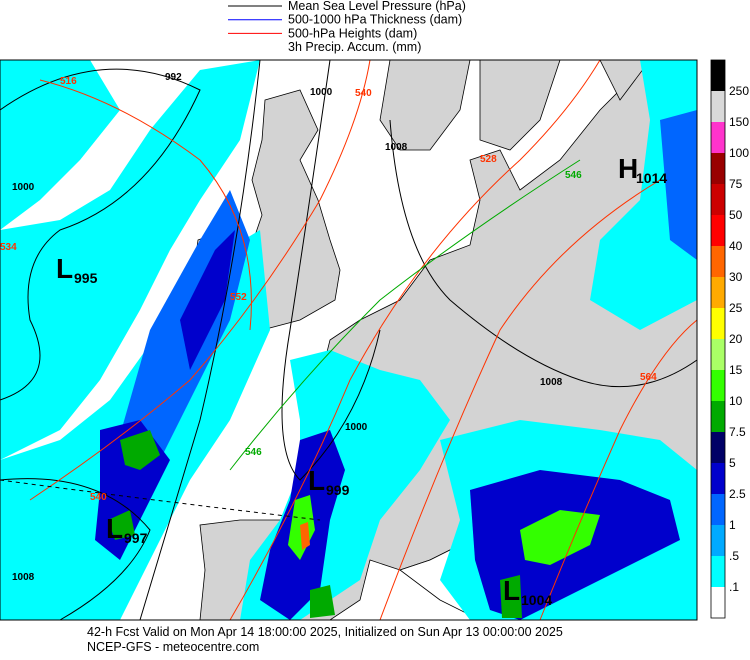 Image resolution: width=750 pixels, height=660 pixels. Describe the element at coordinates (68, 81) in the screenshot. I see `contour-label: 516` at that location.